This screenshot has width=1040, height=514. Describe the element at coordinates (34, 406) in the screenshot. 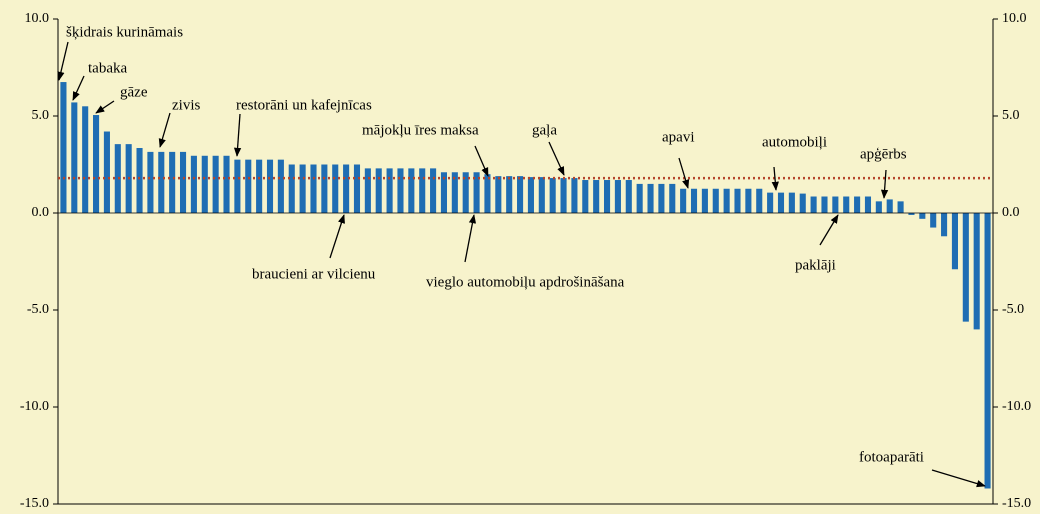

I see `y-tick-label: -10.0` at that location.